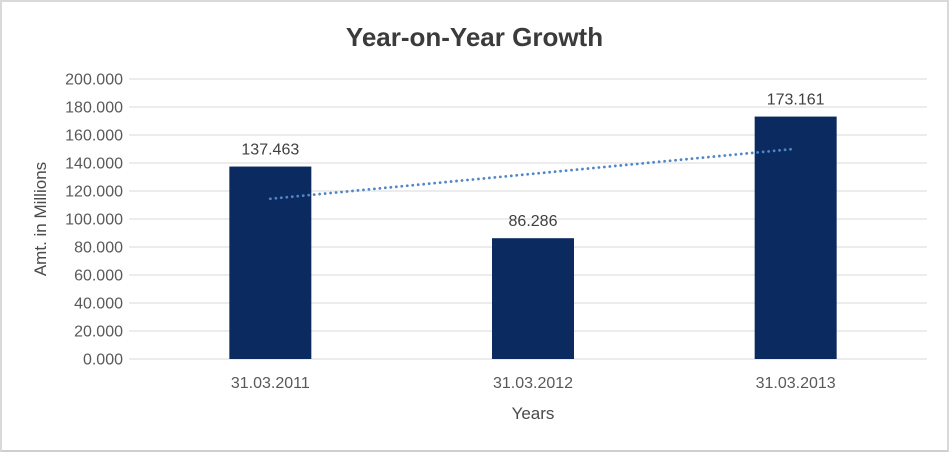 This screenshot has width=949, height=452. Describe the element at coordinates (94, 192) in the screenshot. I see `y-tick-label: 120.000` at that location.